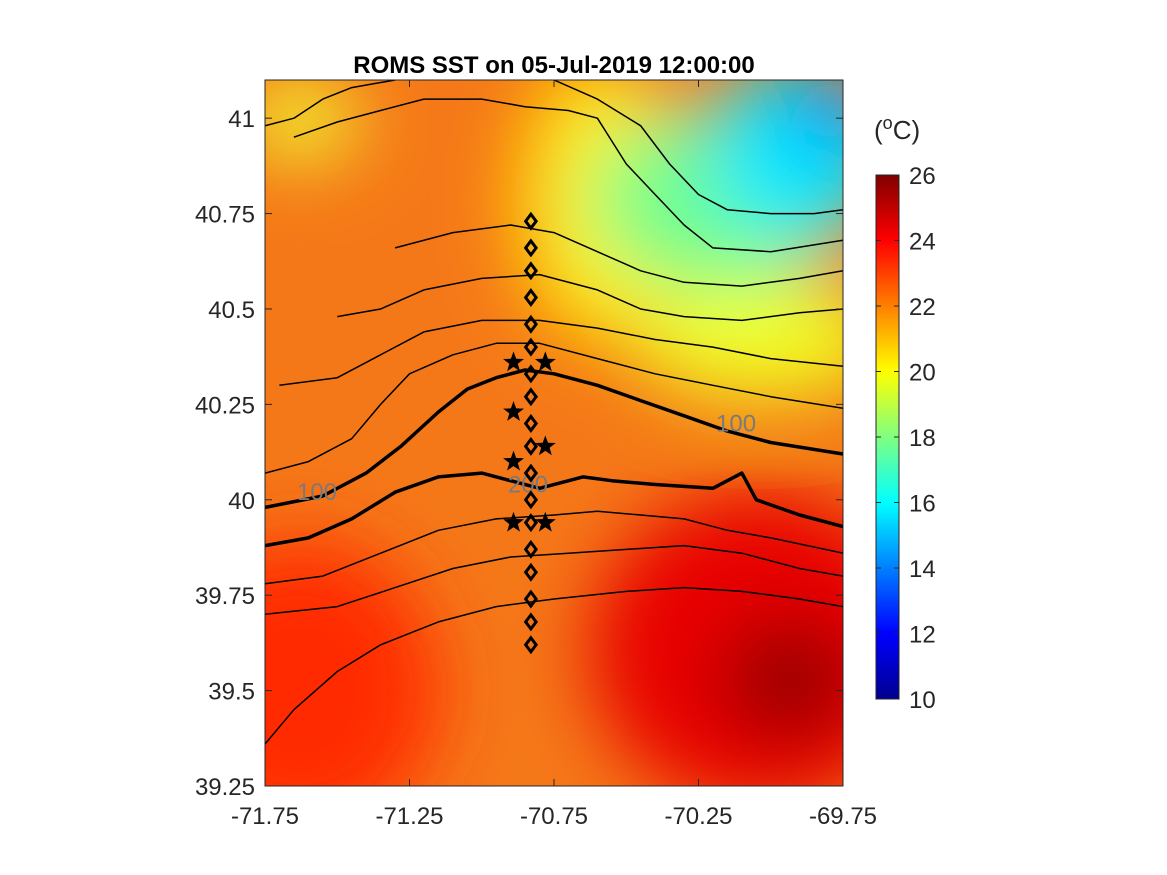  Describe the element at coordinates (736, 340) in the screenshot. I see `yellow-shelf-region` at that location.